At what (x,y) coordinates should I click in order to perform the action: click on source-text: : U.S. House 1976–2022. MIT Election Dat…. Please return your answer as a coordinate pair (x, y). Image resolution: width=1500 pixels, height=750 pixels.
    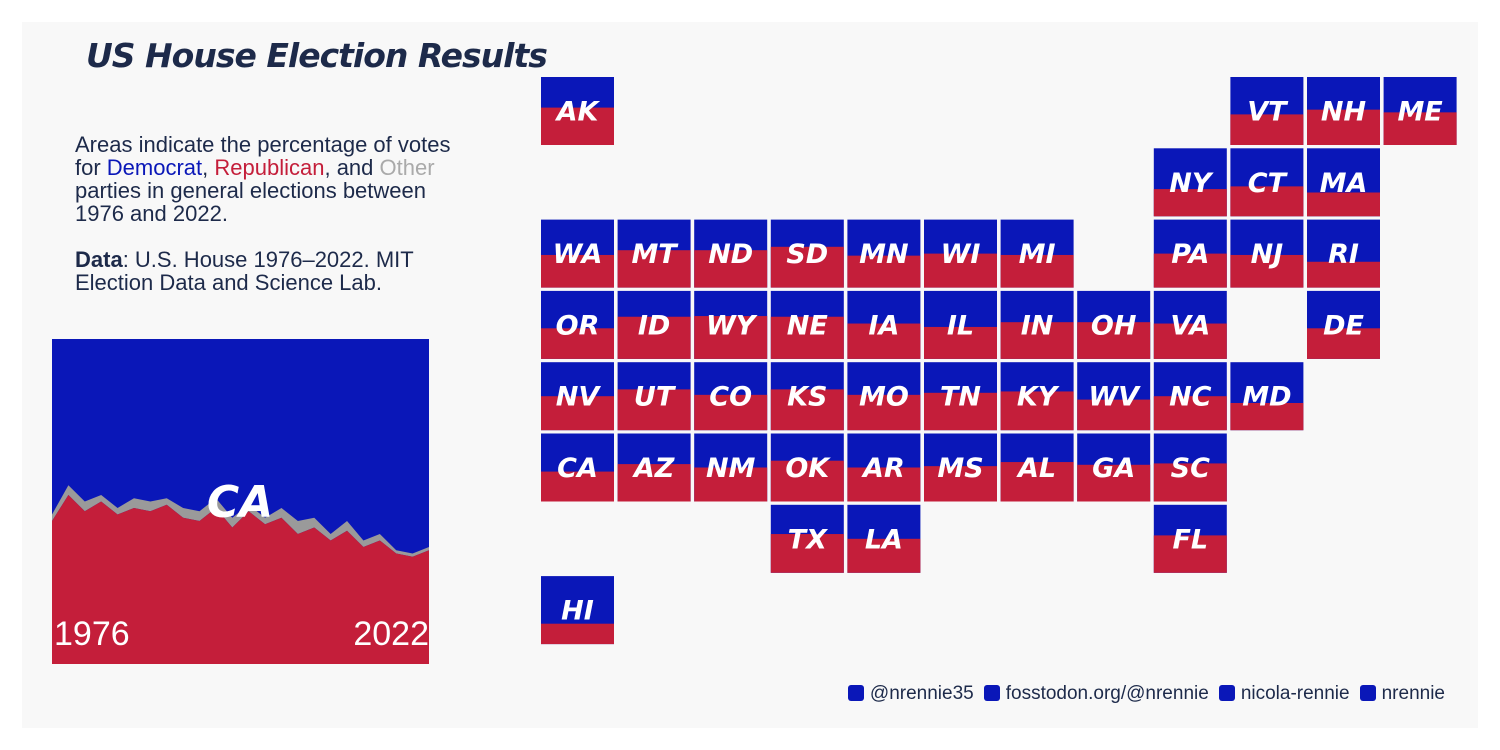
    Looking at the image, I should click on (244, 271).